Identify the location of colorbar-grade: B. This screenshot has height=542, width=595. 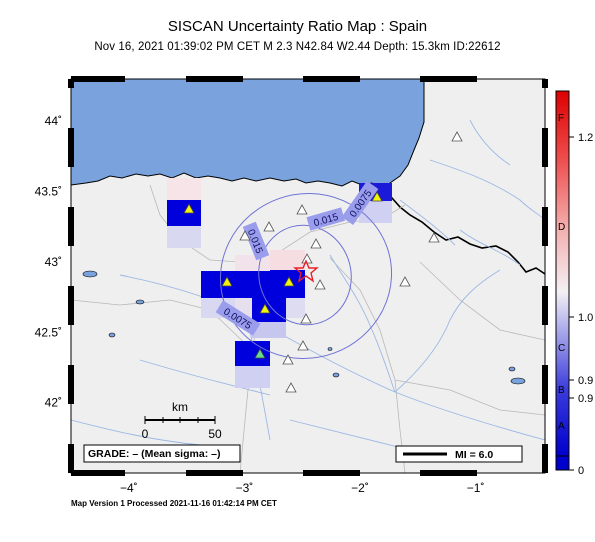
(561, 390).